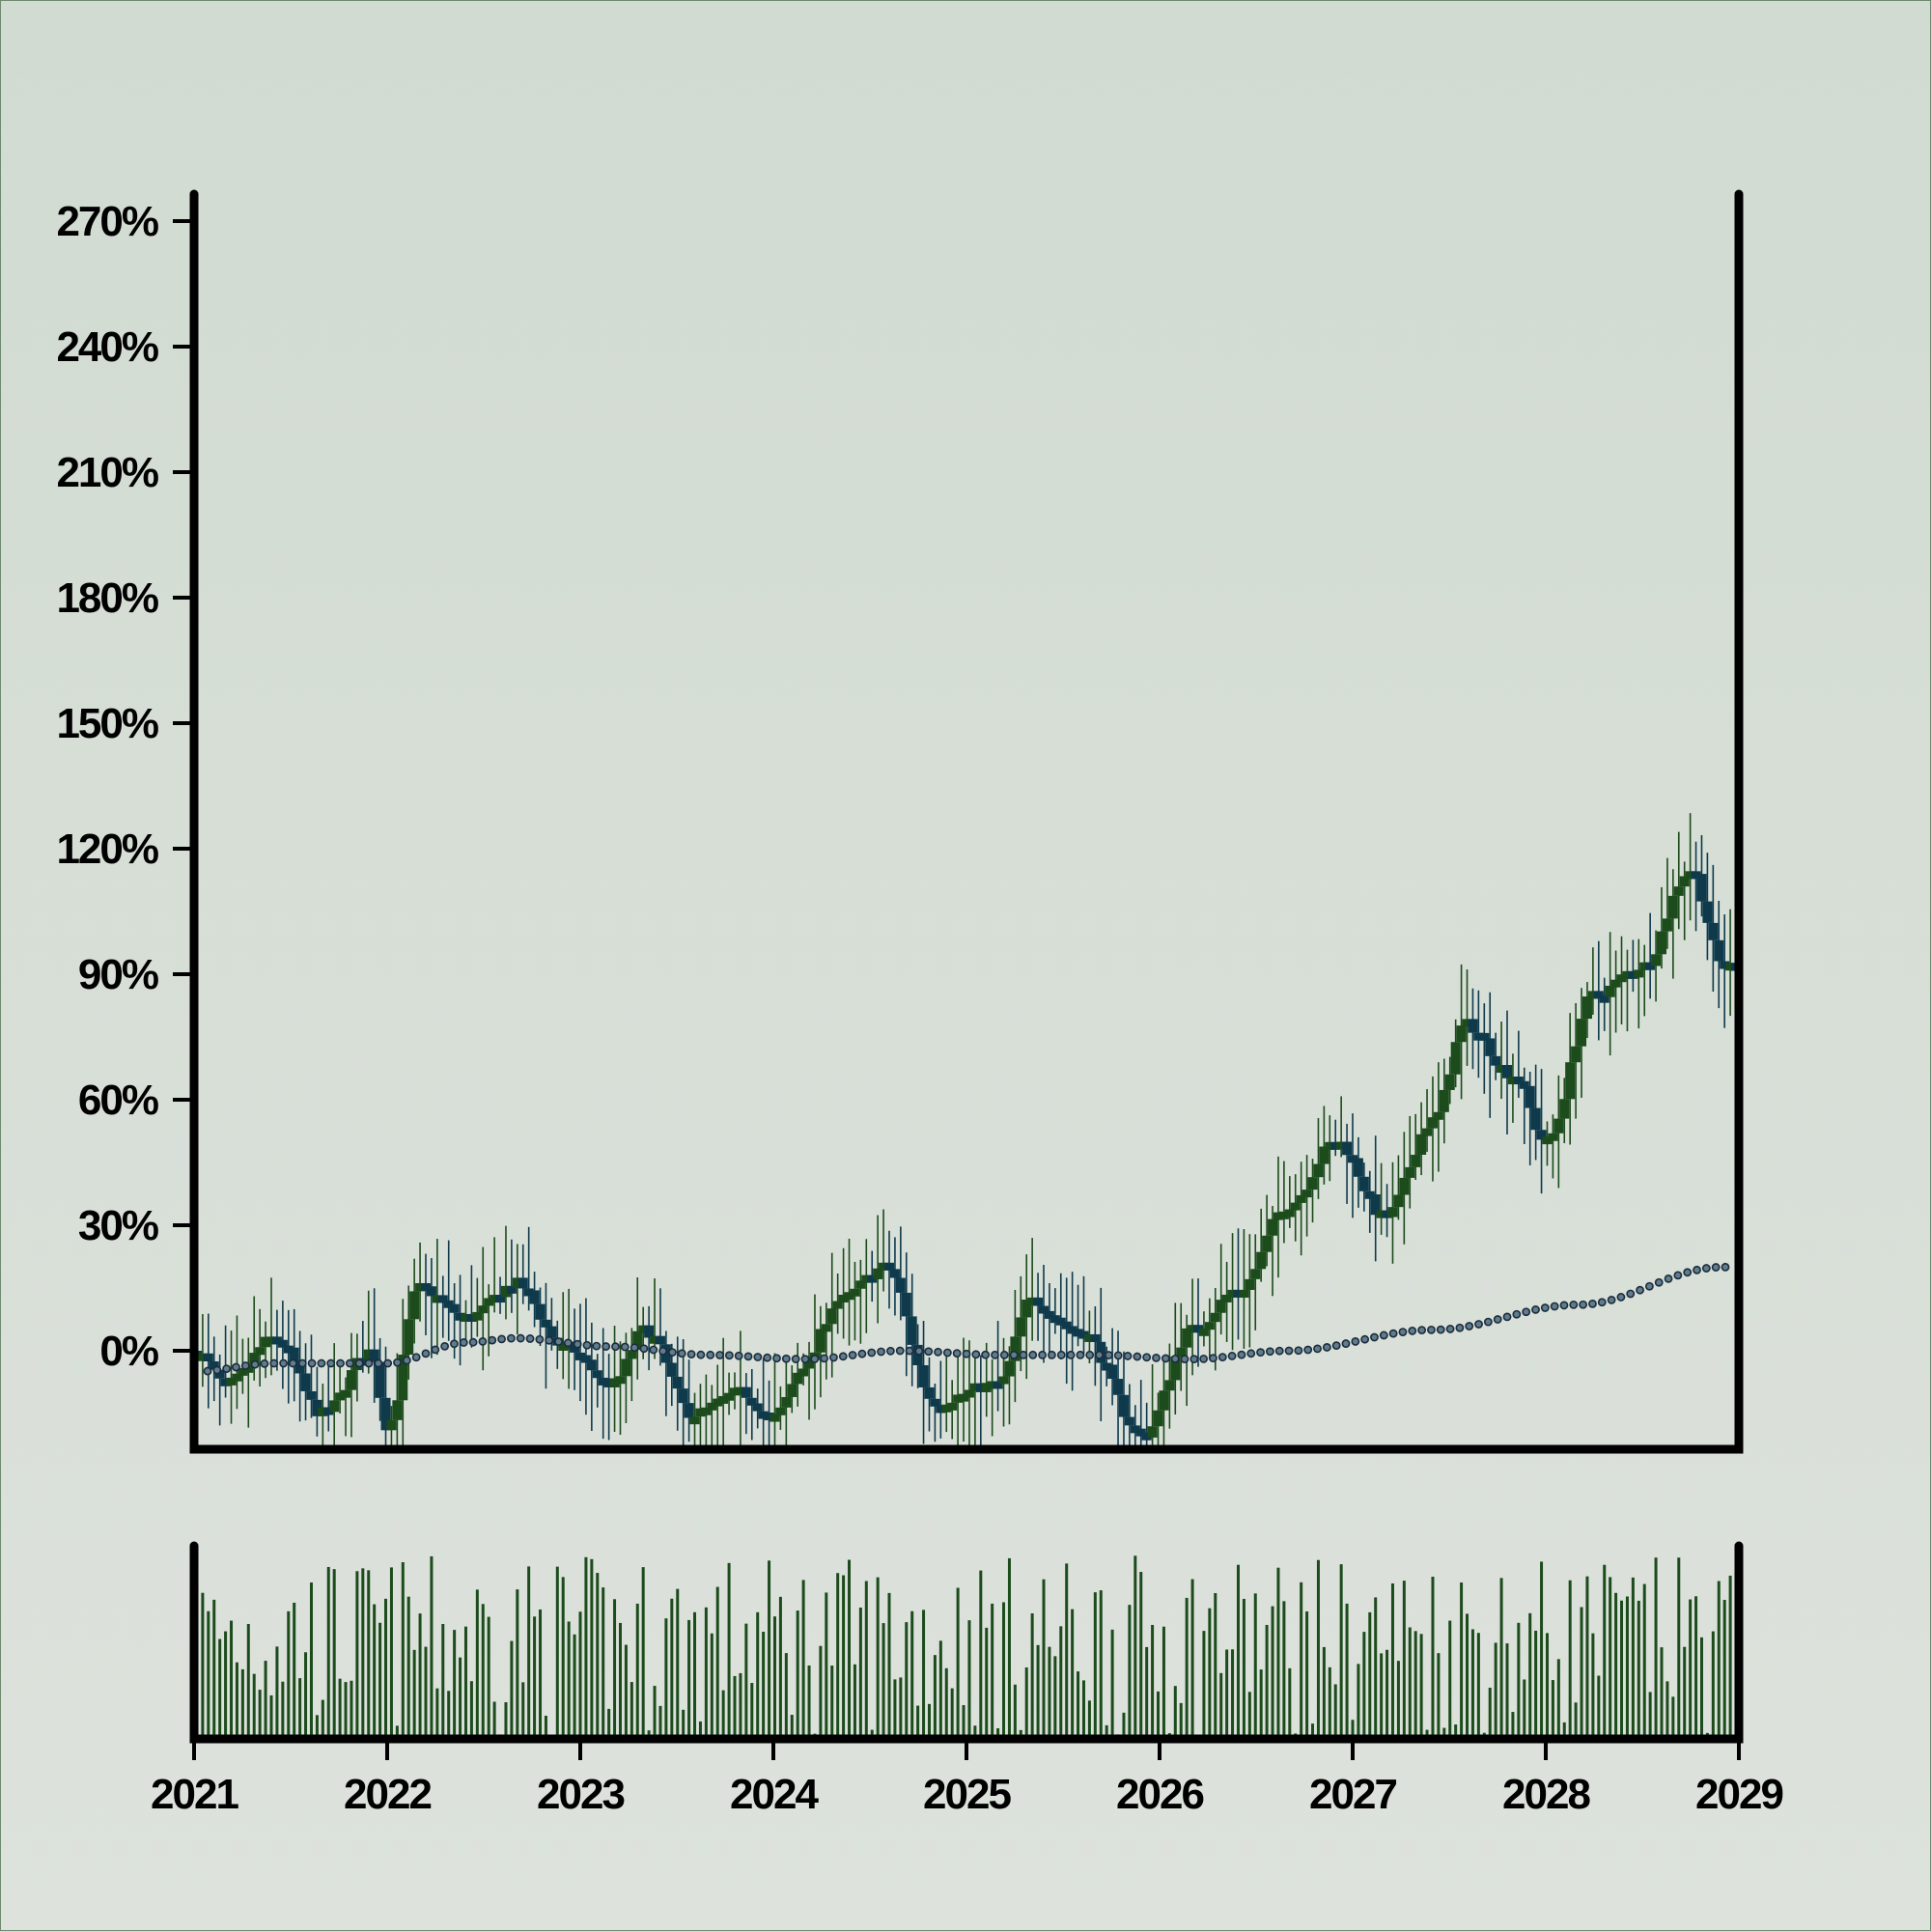  I want to click on y-tick-label: 150%, so click(106, 724).